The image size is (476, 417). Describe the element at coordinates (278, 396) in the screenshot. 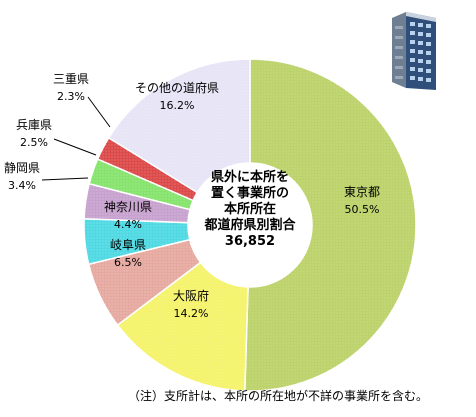

I see `footnote: （注）支所計は、本所の所在地が不詳の事業所を含む。` at that location.